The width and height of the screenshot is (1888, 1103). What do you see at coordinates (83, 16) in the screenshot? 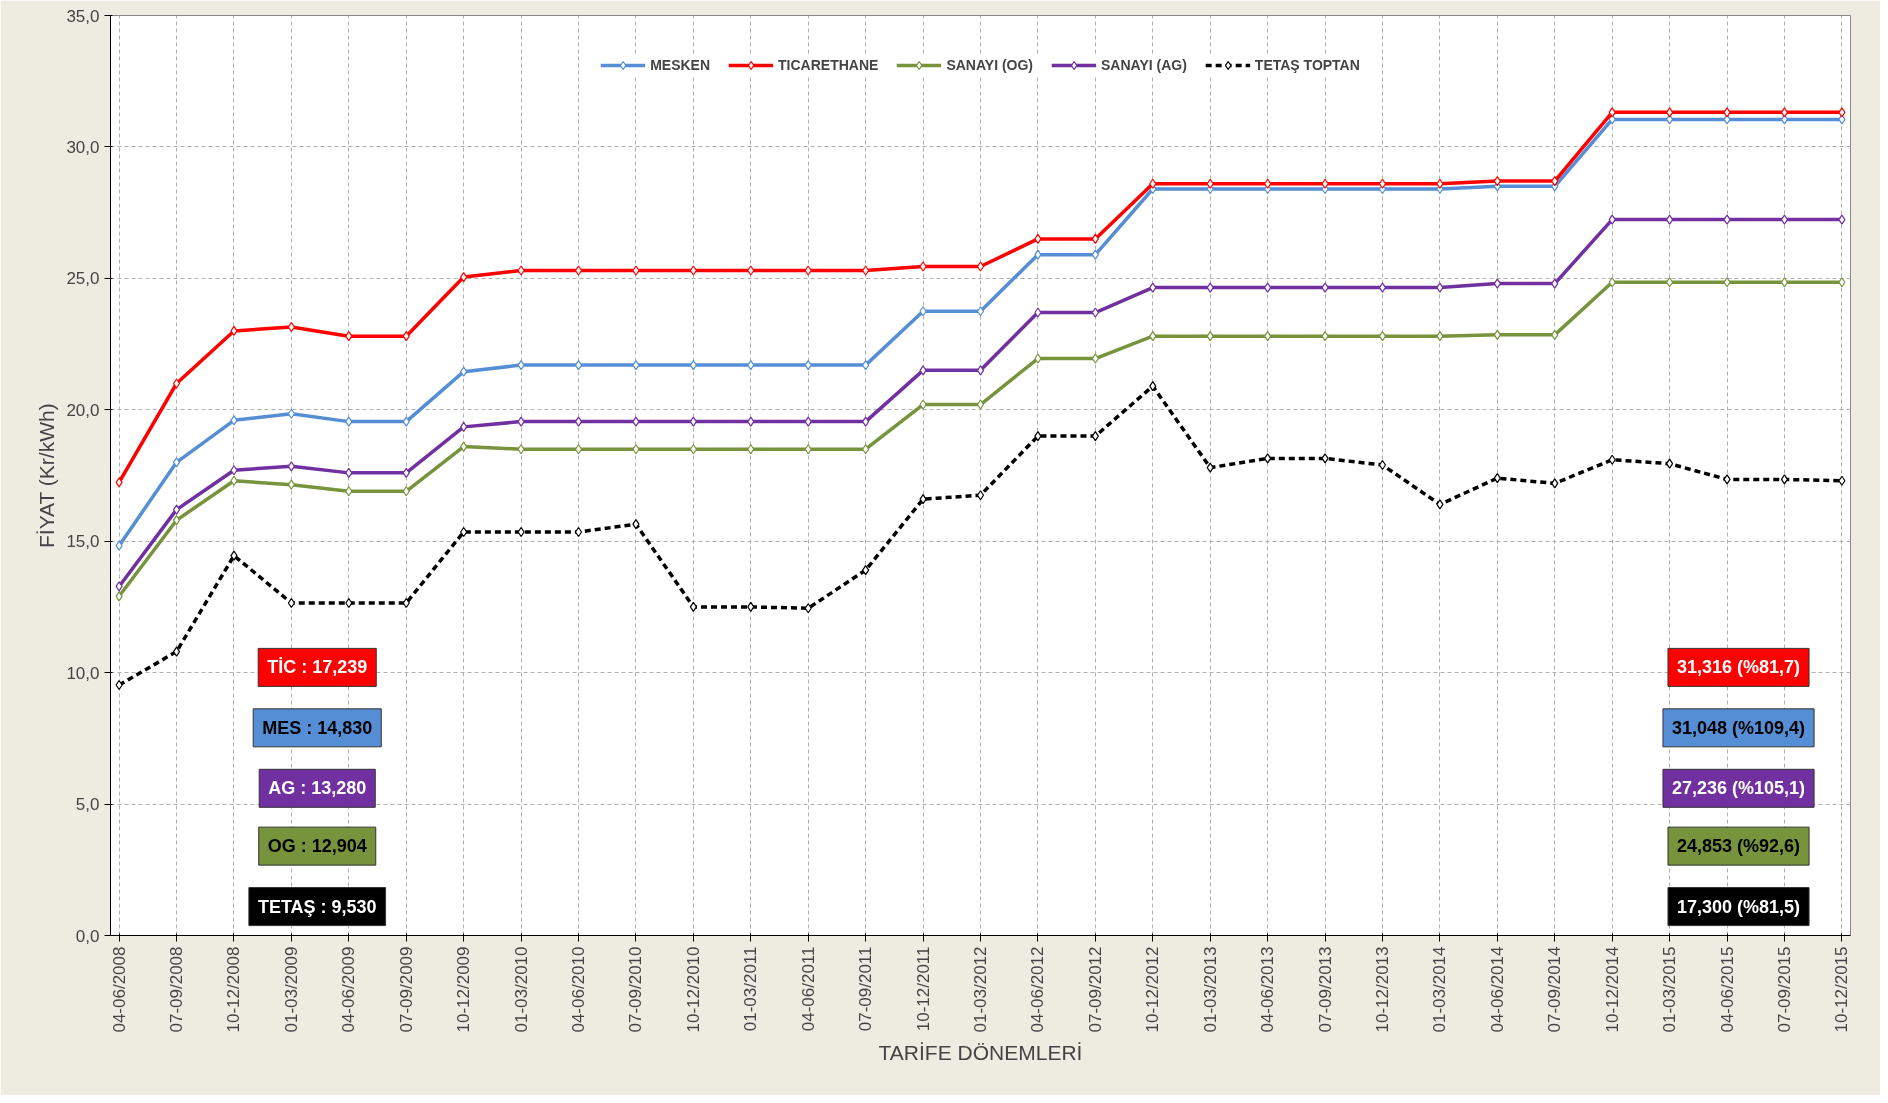
I see `y-tick-label: 35,0` at bounding box center [83, 16].